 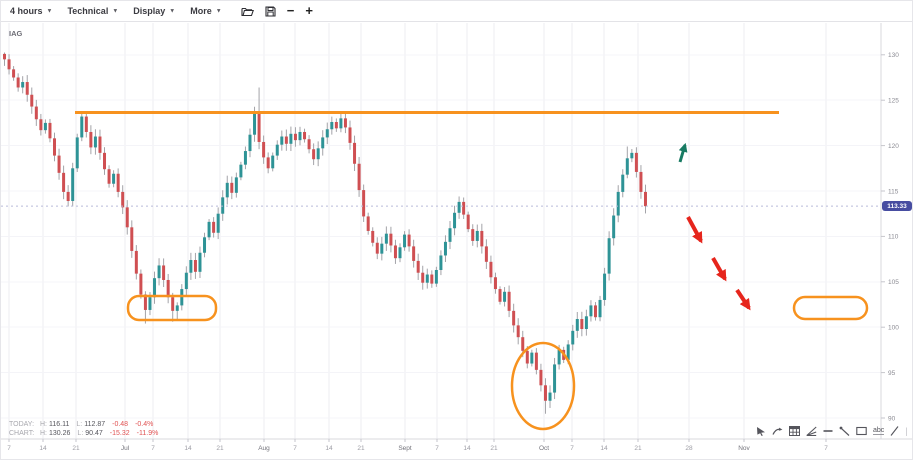 What do you see at coordinates (16, 33) in the screenshot?
I see `symbol-label: IAG` at bounding box center [16, 33].